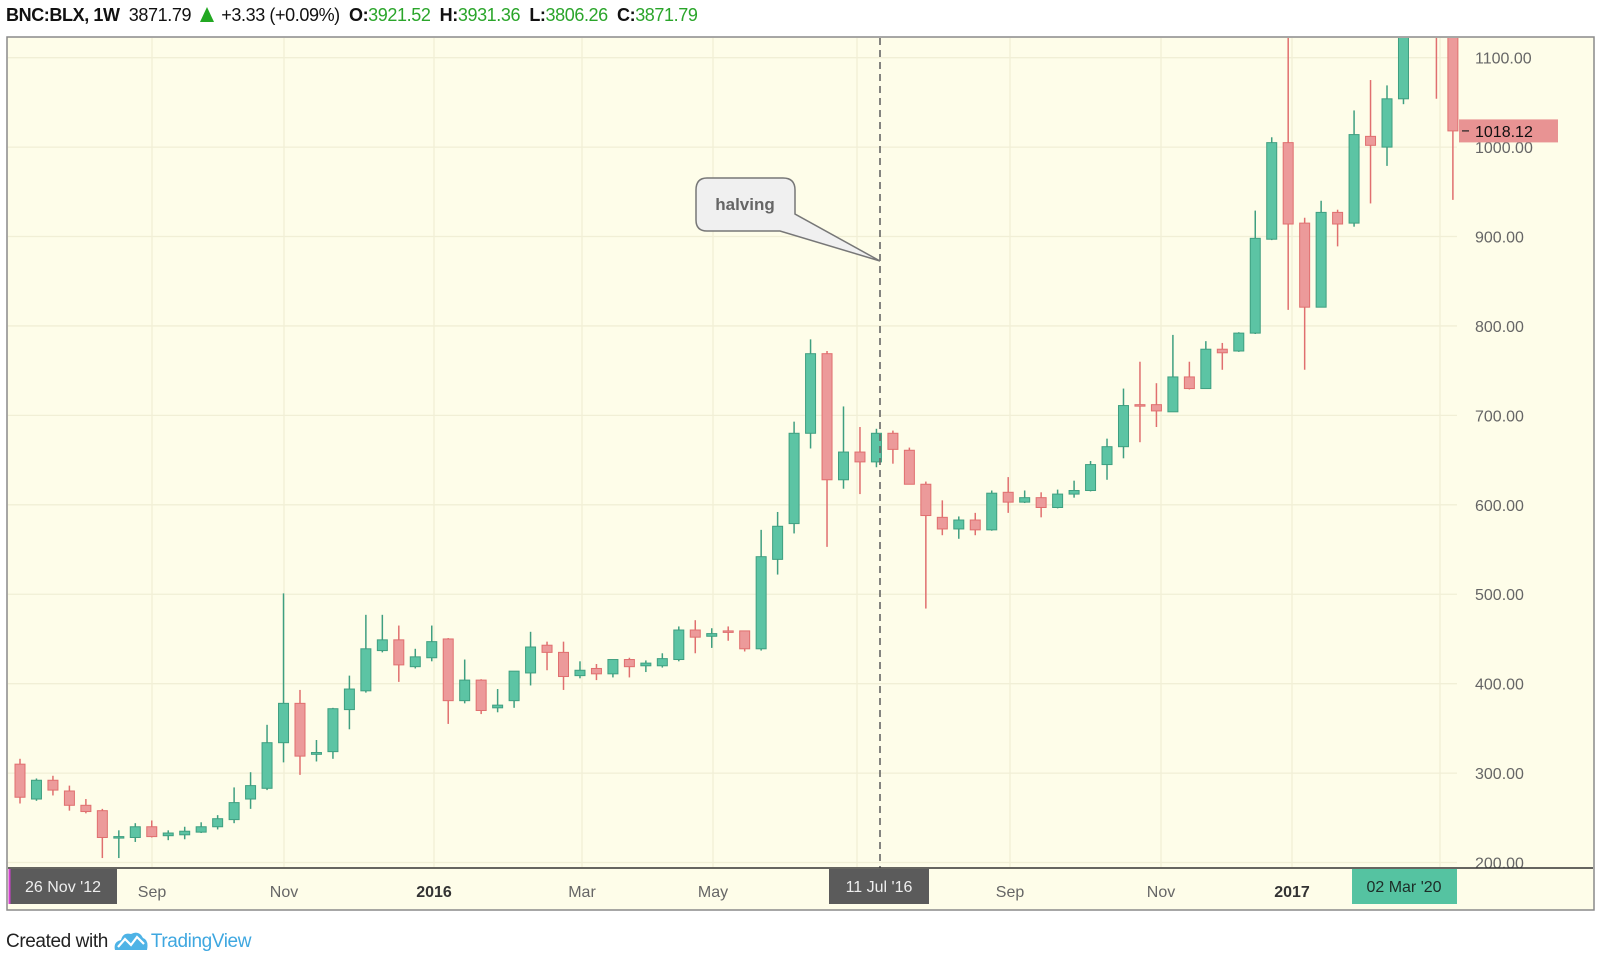 This screenshot has width=1600, height=964. I want to click on time-tick-label: Nov, so click(1161, 892).